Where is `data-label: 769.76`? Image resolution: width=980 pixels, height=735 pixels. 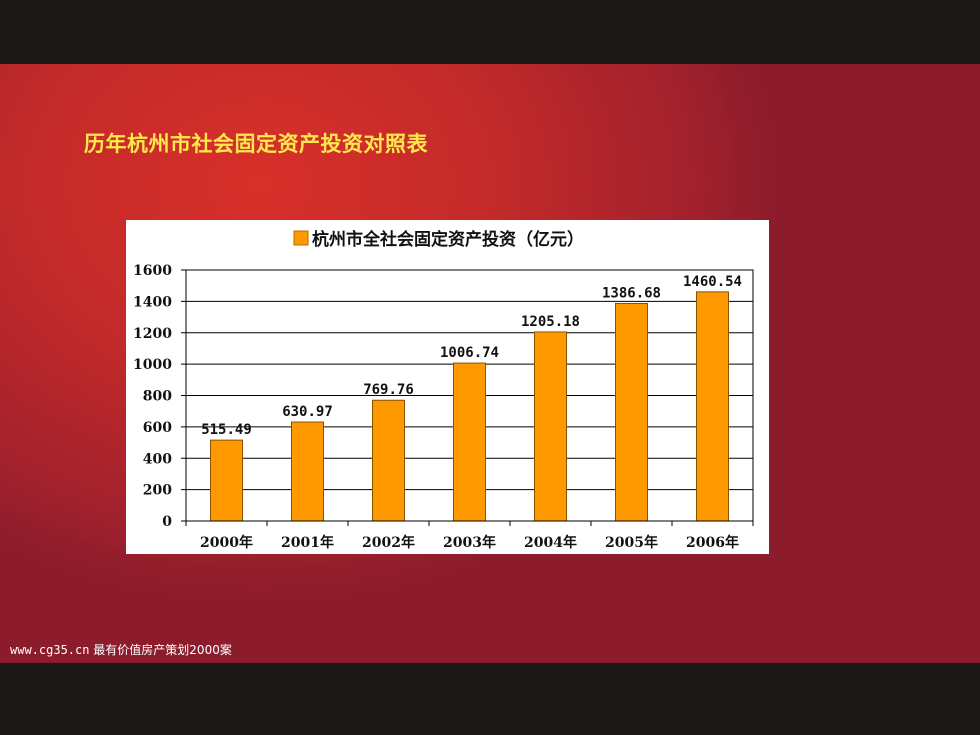
data-label: 769.76 is located at coordinates (388, 390).